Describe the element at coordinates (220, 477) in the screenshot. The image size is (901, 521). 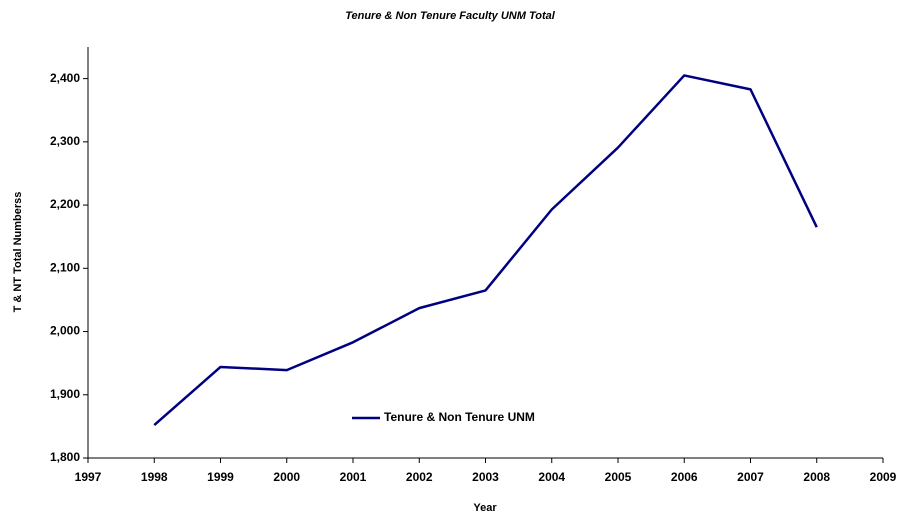
I see `x-tick-label: 1999` at that location.